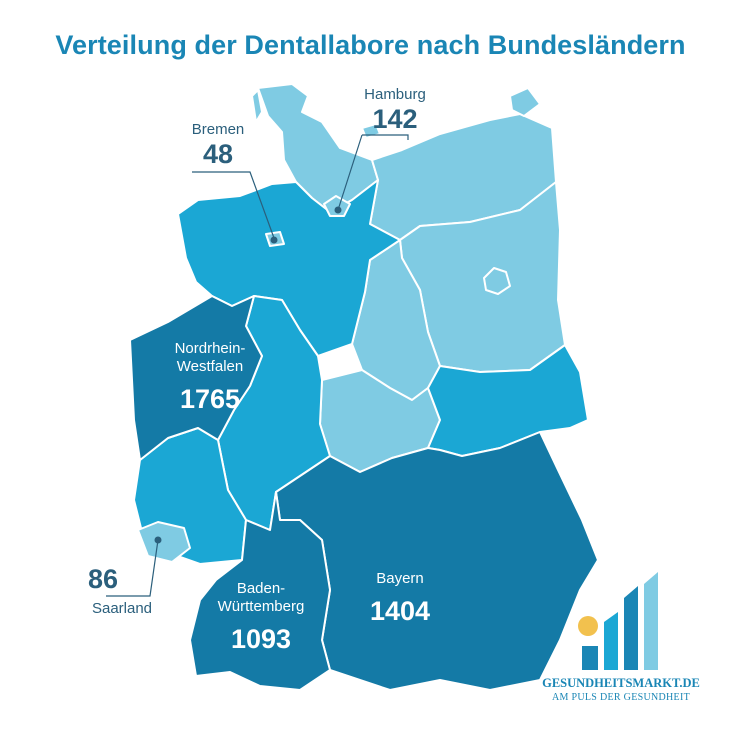  Describe the element at coordinates (257, 106) in the screenshot. I see `island-sylt` at that location.